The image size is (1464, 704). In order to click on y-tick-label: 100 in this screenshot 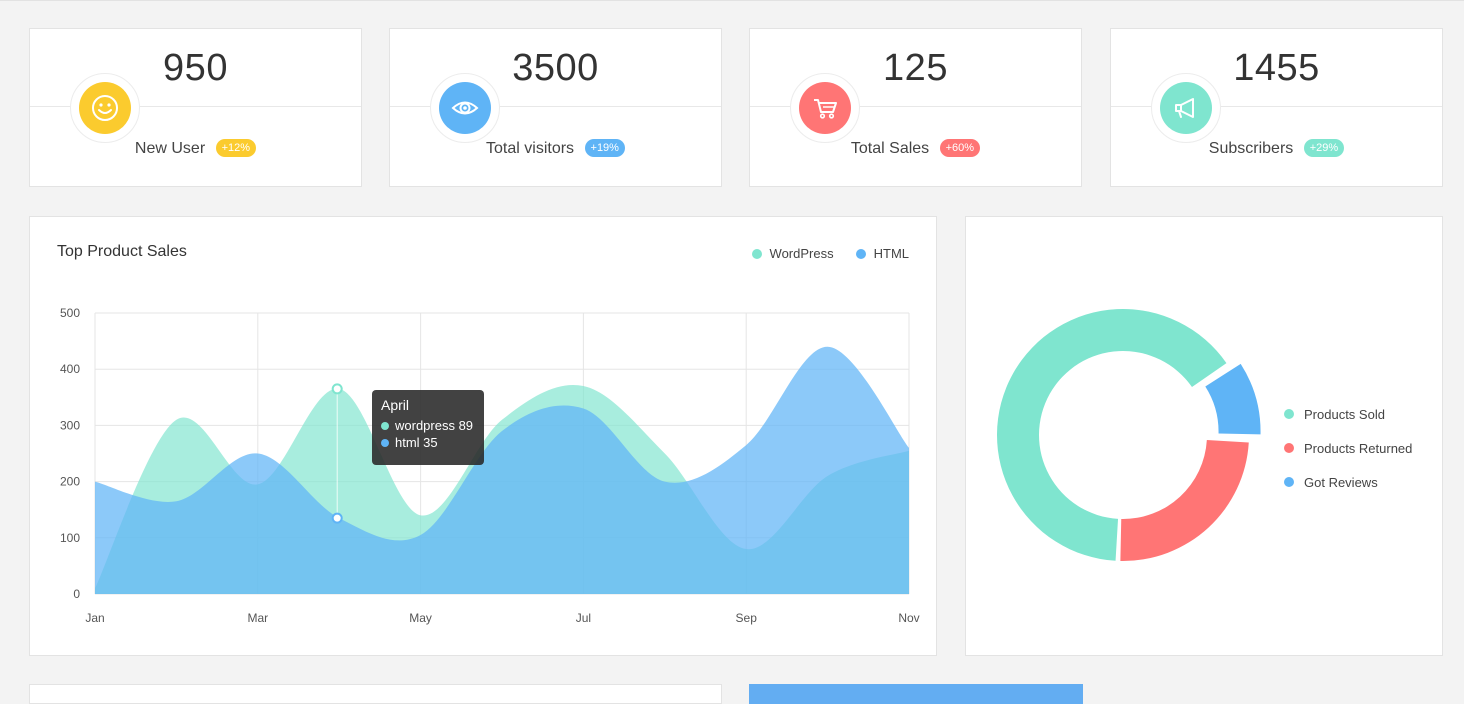, I will do `click(70, 538)`.